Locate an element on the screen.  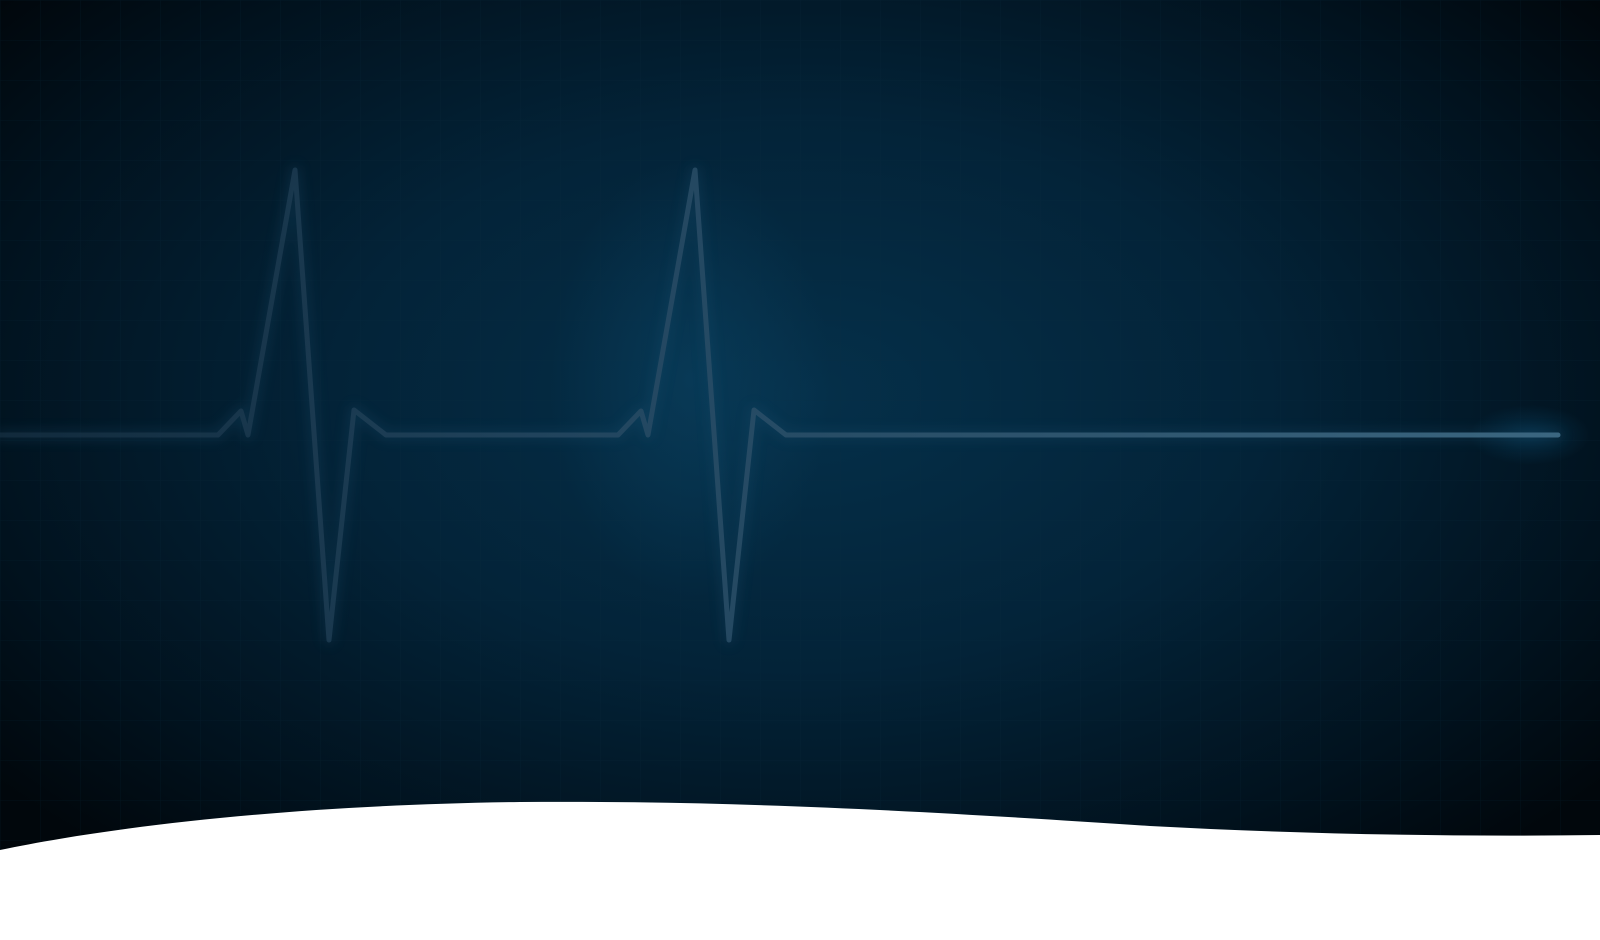
center-glow is located at coordinates (690, 380).